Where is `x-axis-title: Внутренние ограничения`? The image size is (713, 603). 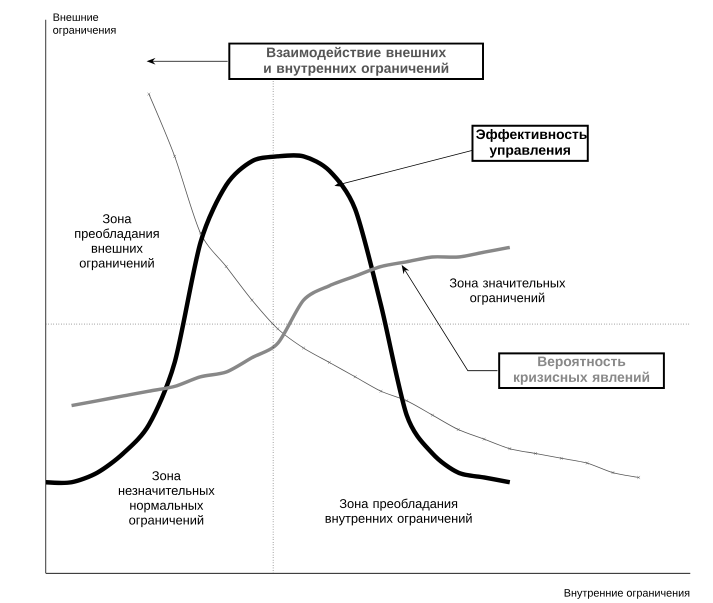
x-axis-title: Внутренние ограничения is located at coordinates (627, 594).